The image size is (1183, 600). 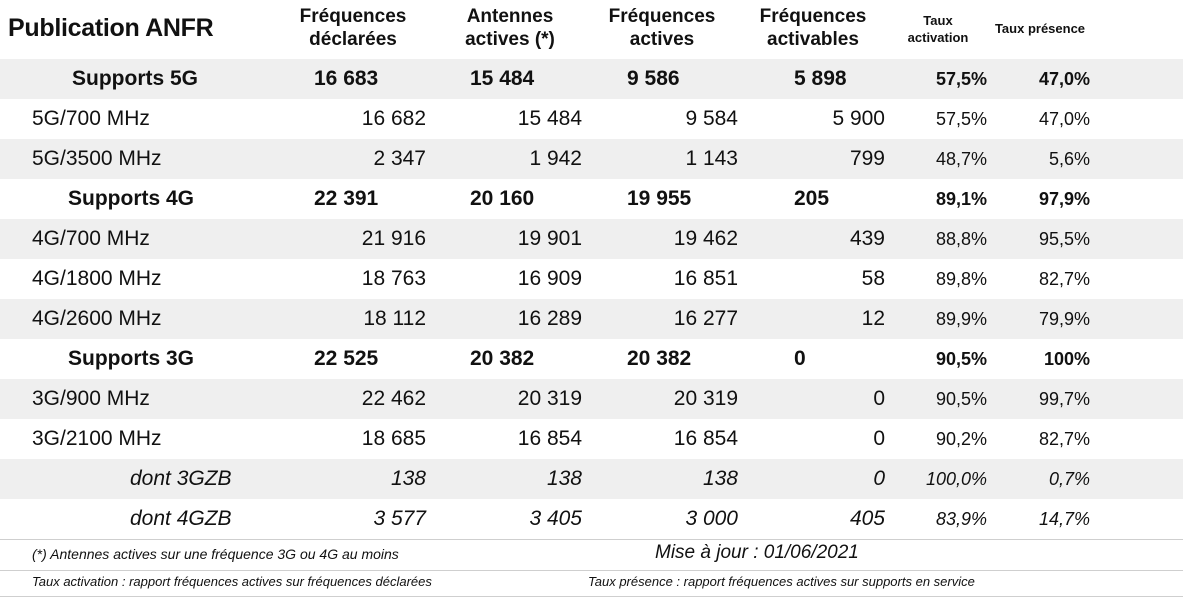 I want to click on row-taux-presence: 97,9%, so click(x=1064, y=199).